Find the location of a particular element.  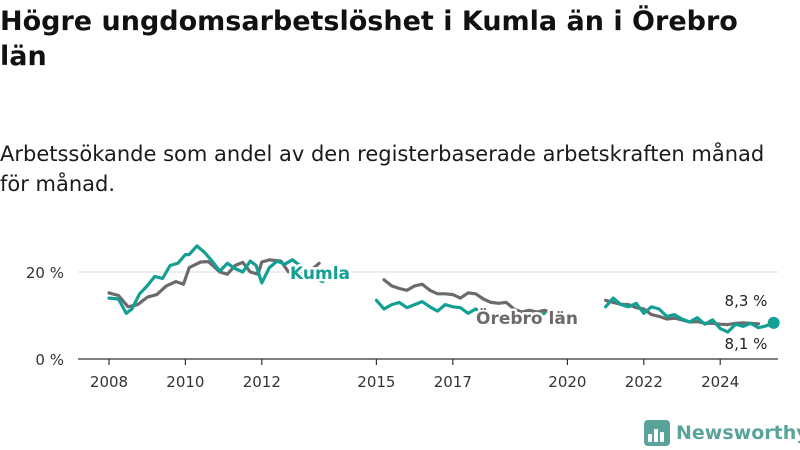

x-tick-label: 2020 is located at coordinates (567, 382).